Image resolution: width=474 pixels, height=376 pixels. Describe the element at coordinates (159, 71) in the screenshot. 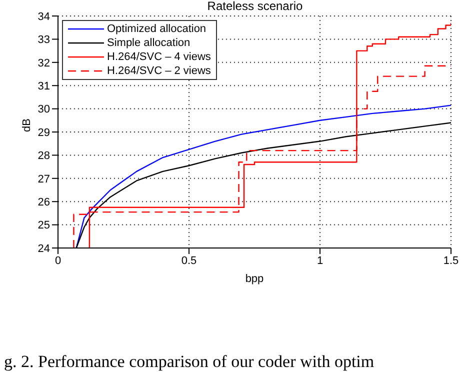

I see `legend-label: H.264/SVC – 2 views` at that location.